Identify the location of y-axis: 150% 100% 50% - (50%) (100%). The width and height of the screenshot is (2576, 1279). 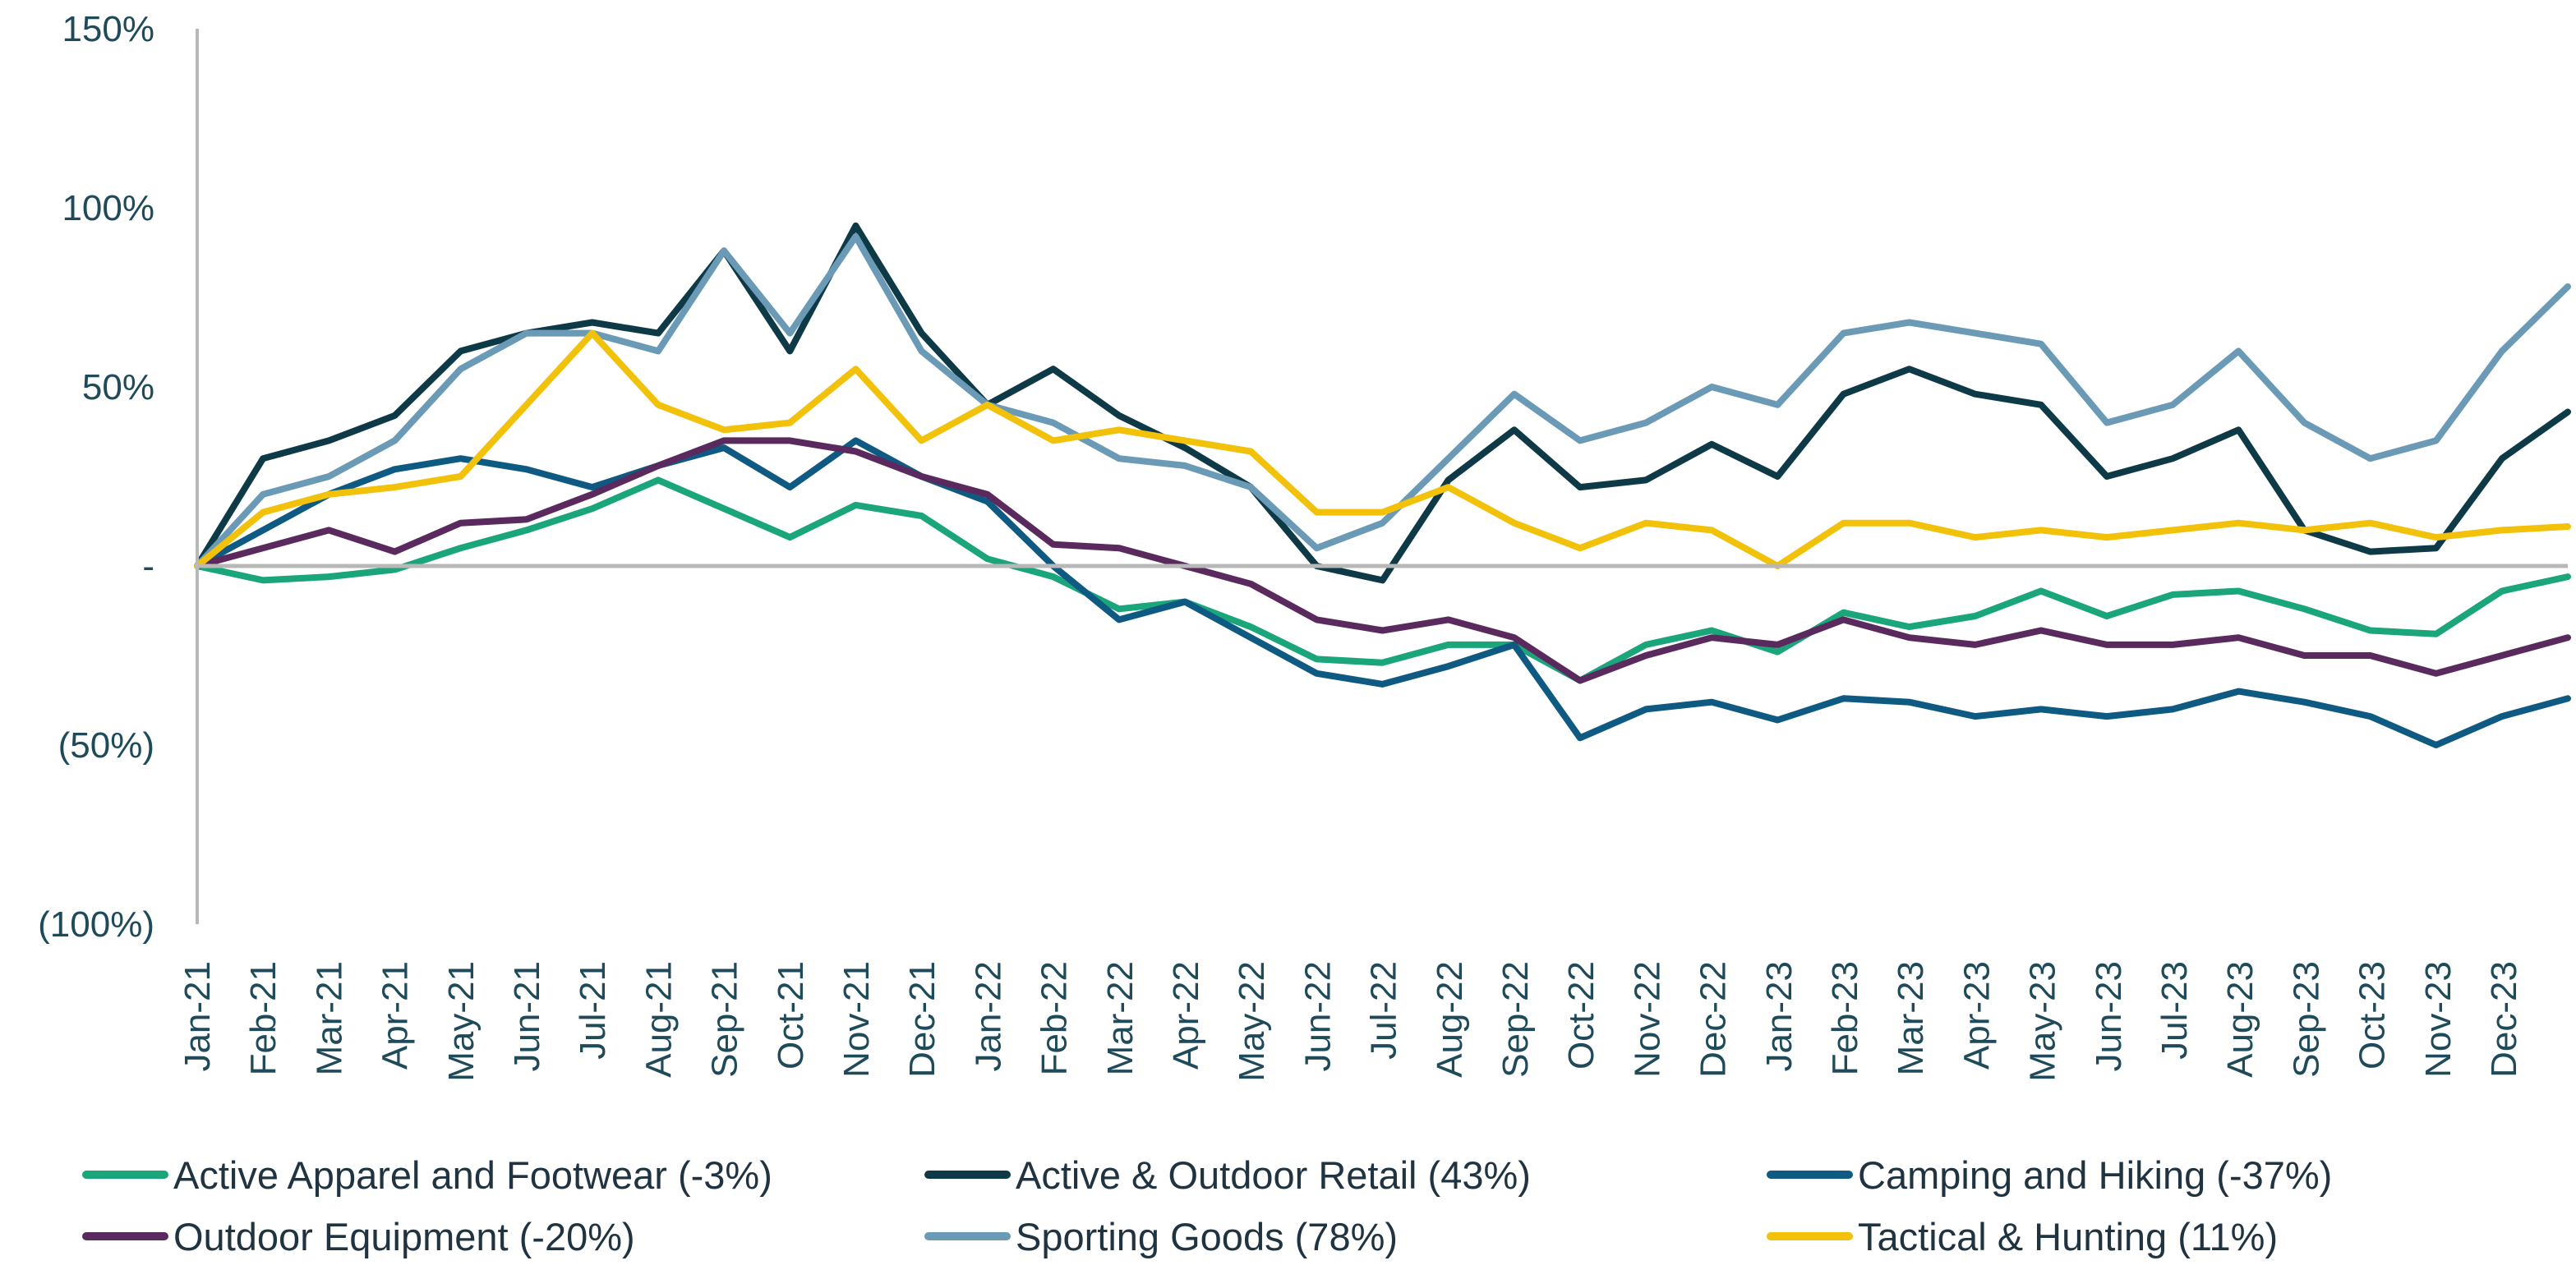
(118, 477).